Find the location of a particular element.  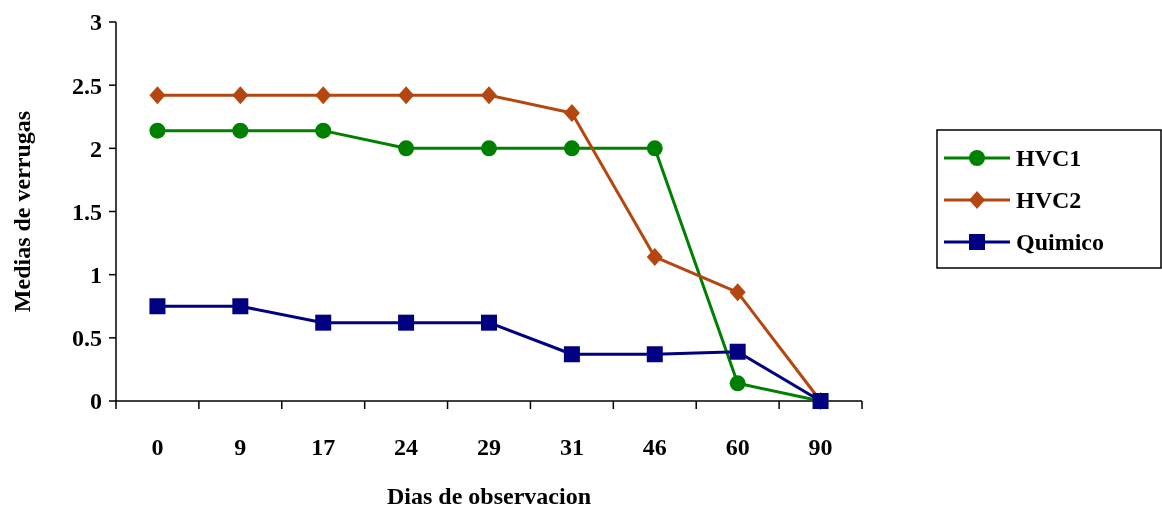

x-tick-label: 31 is located at coordinates (571, 447).